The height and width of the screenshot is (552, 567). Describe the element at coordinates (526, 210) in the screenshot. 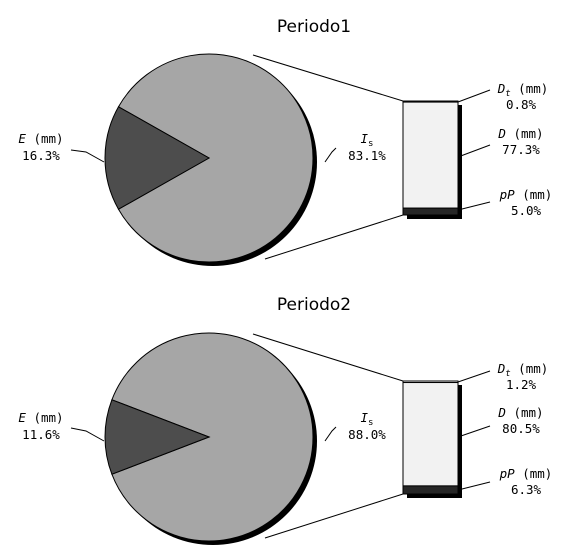

I see `bar-value-pp: 5.0%` at that location.